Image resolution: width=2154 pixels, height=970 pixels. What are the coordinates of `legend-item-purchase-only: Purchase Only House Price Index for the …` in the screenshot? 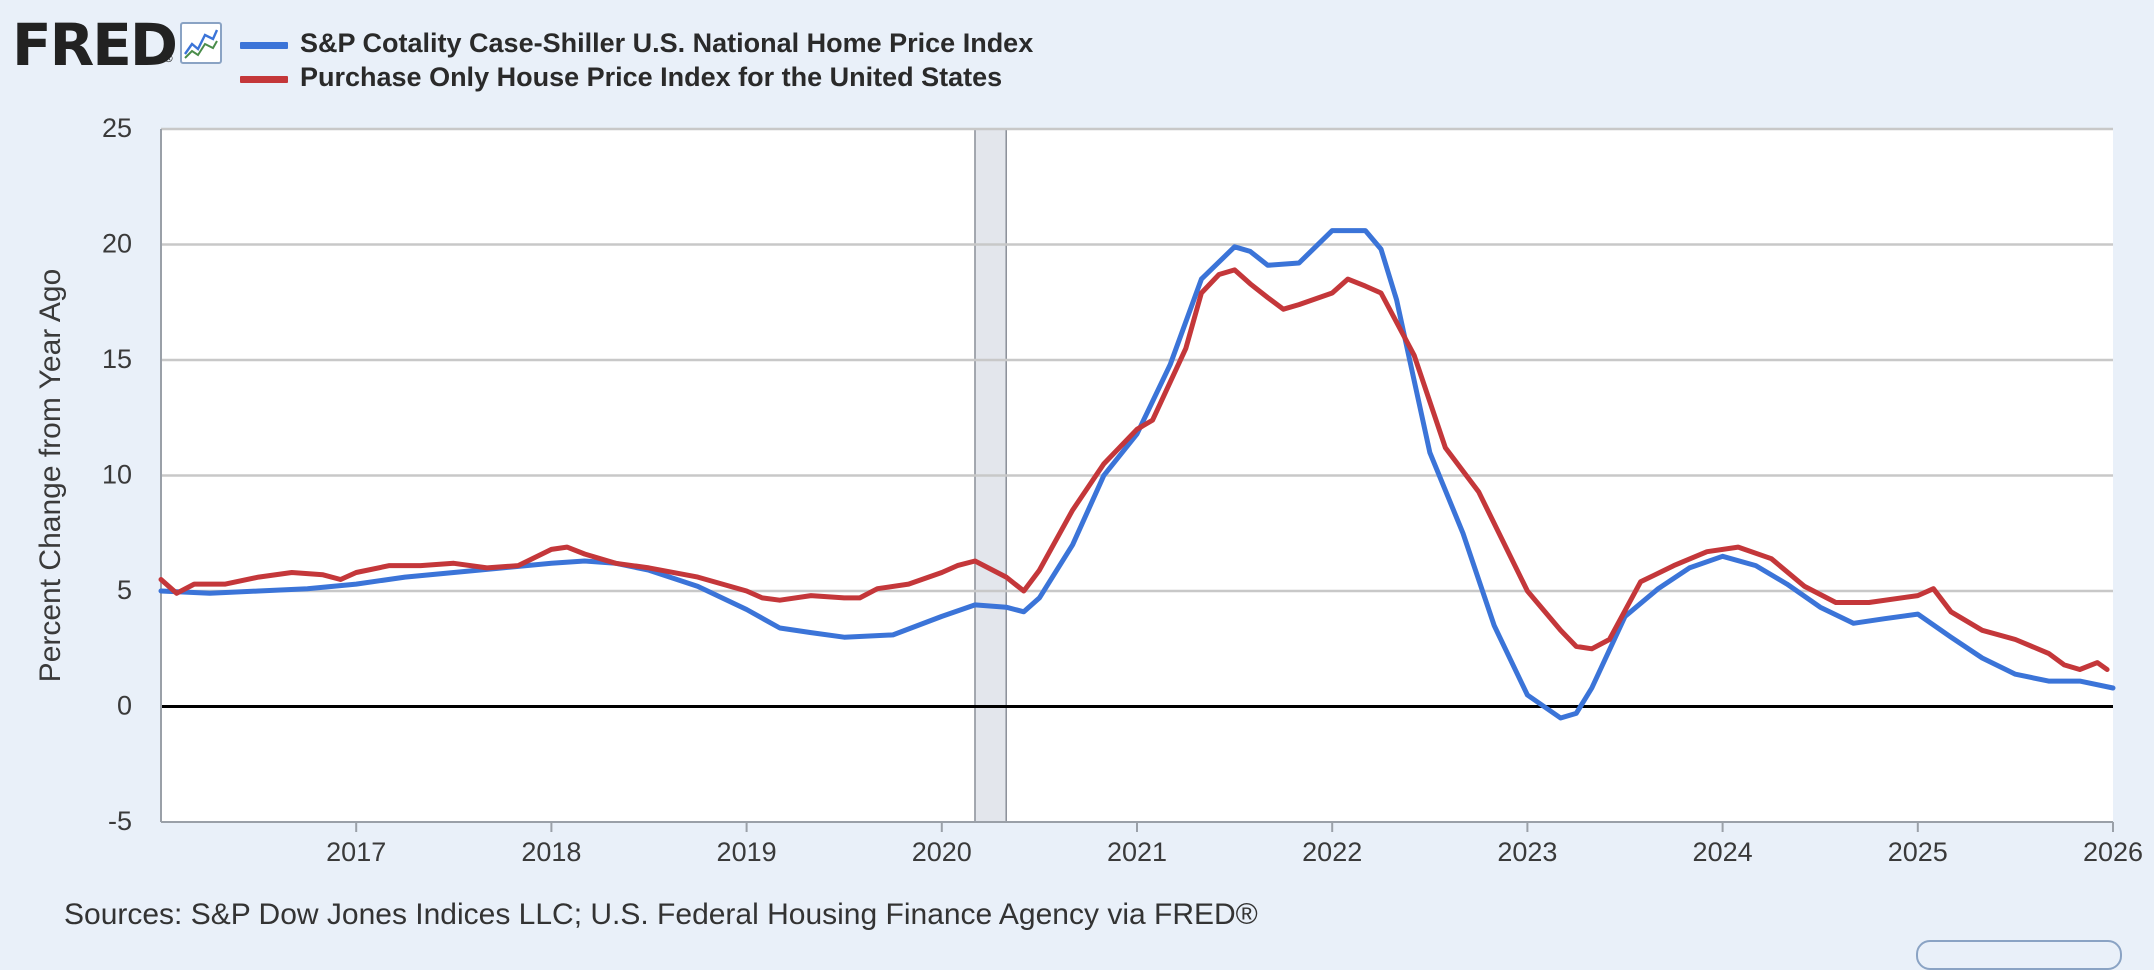 It's located at (636, 77).